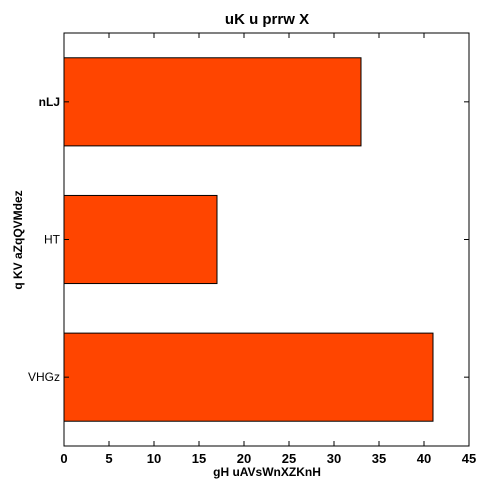 The image size is (490, 490). What do you see at coordinates (244, 458) in the screenshot?
I see `x-tick-label: 20` at bounding box center [244, 458].